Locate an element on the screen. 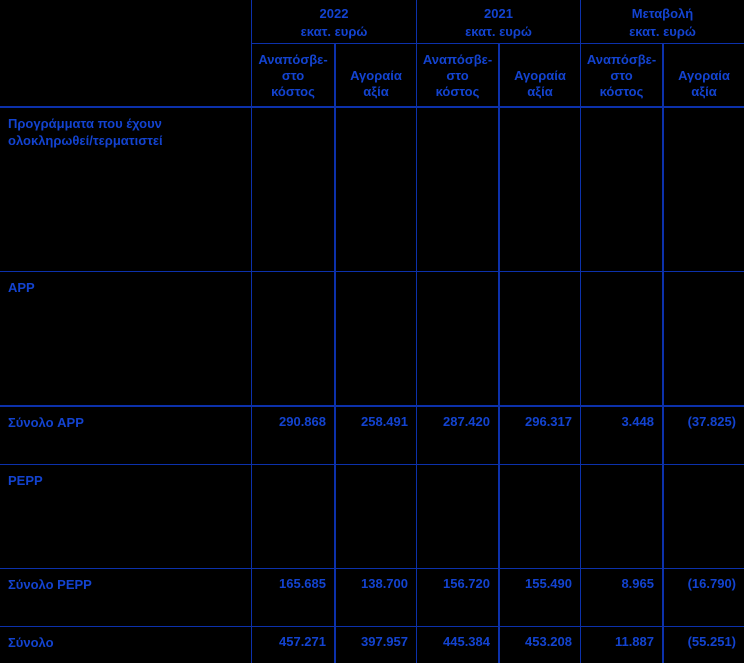 This screenshot has height=663, width=744. subheader-amortized-cost-2022: Αναπόσβε- στο κόστος is located at coordinates (292, 75).